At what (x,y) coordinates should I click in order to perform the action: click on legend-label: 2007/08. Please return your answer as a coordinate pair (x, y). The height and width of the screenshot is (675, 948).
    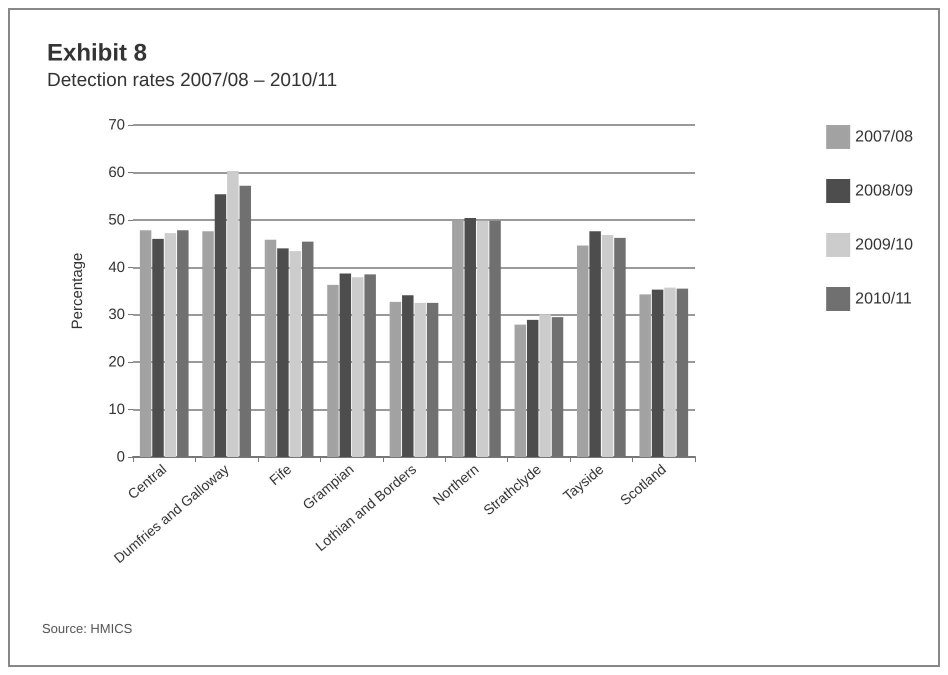
    Looking at the image, I should click on (884, 137).